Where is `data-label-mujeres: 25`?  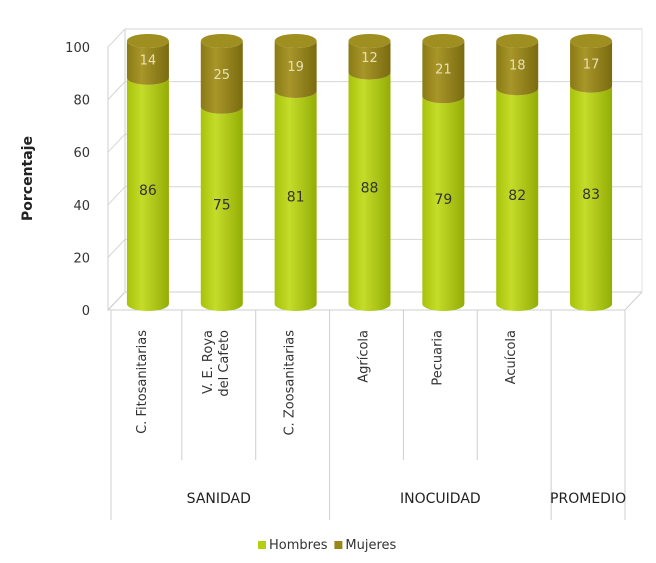
data-label-mujeres: 25 is located at coordinates (222, 75).